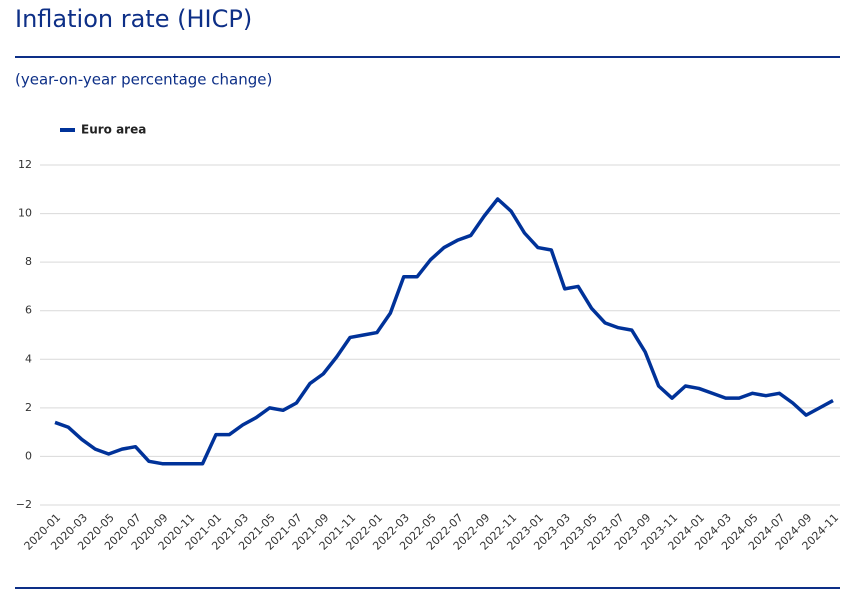  I want to click on chart-subtitle: (year-on-year percentage change), so click(143, 80).